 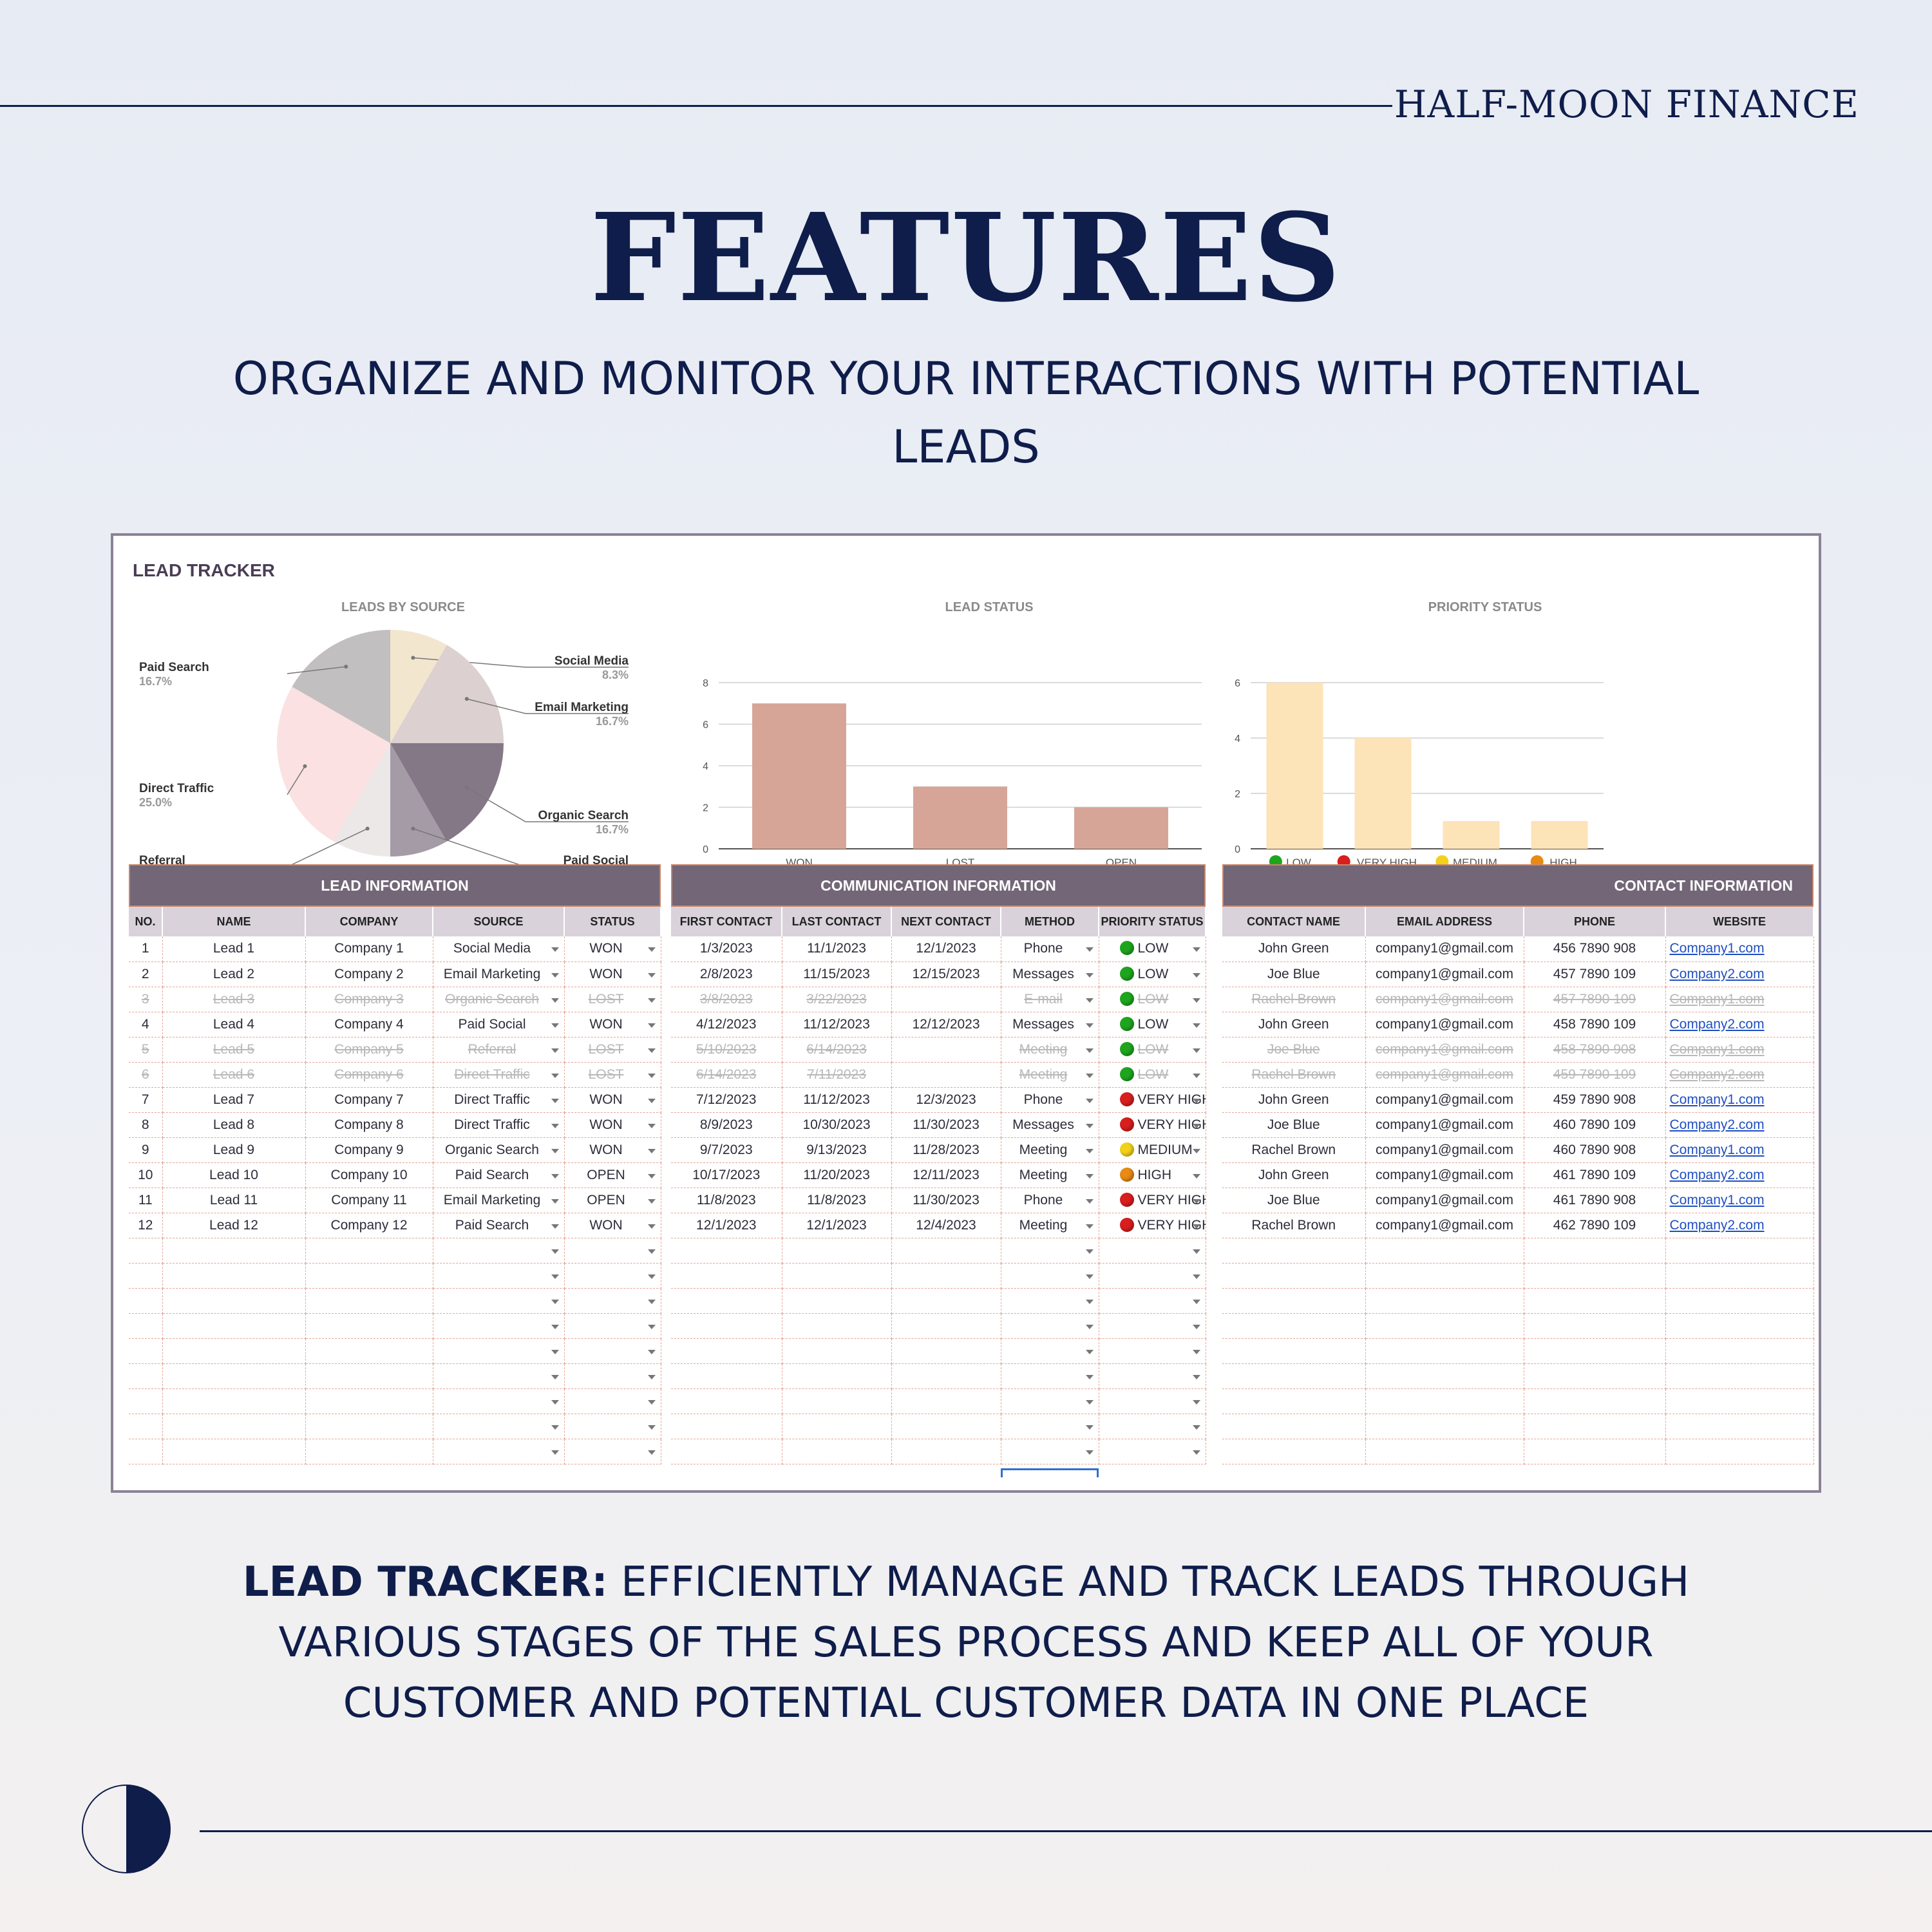 What do you see at coordinates (1595, 1200) in the screenshot?
I see `cell-phone: 461 7890 908` at bounding box center [1595, 1200].